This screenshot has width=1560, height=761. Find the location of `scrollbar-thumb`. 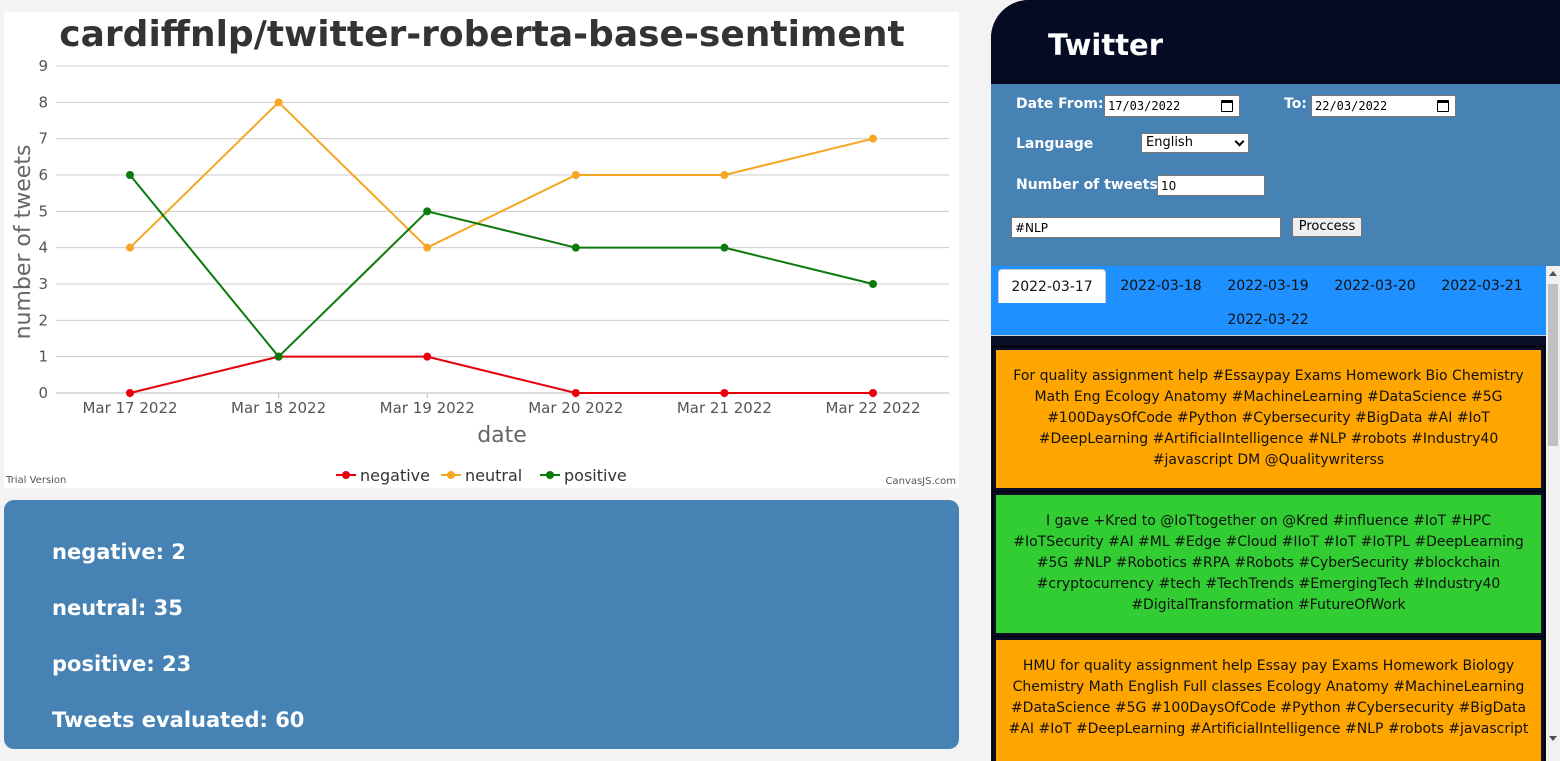

scrollbar-thumb is located at coordinates (1553, 365).